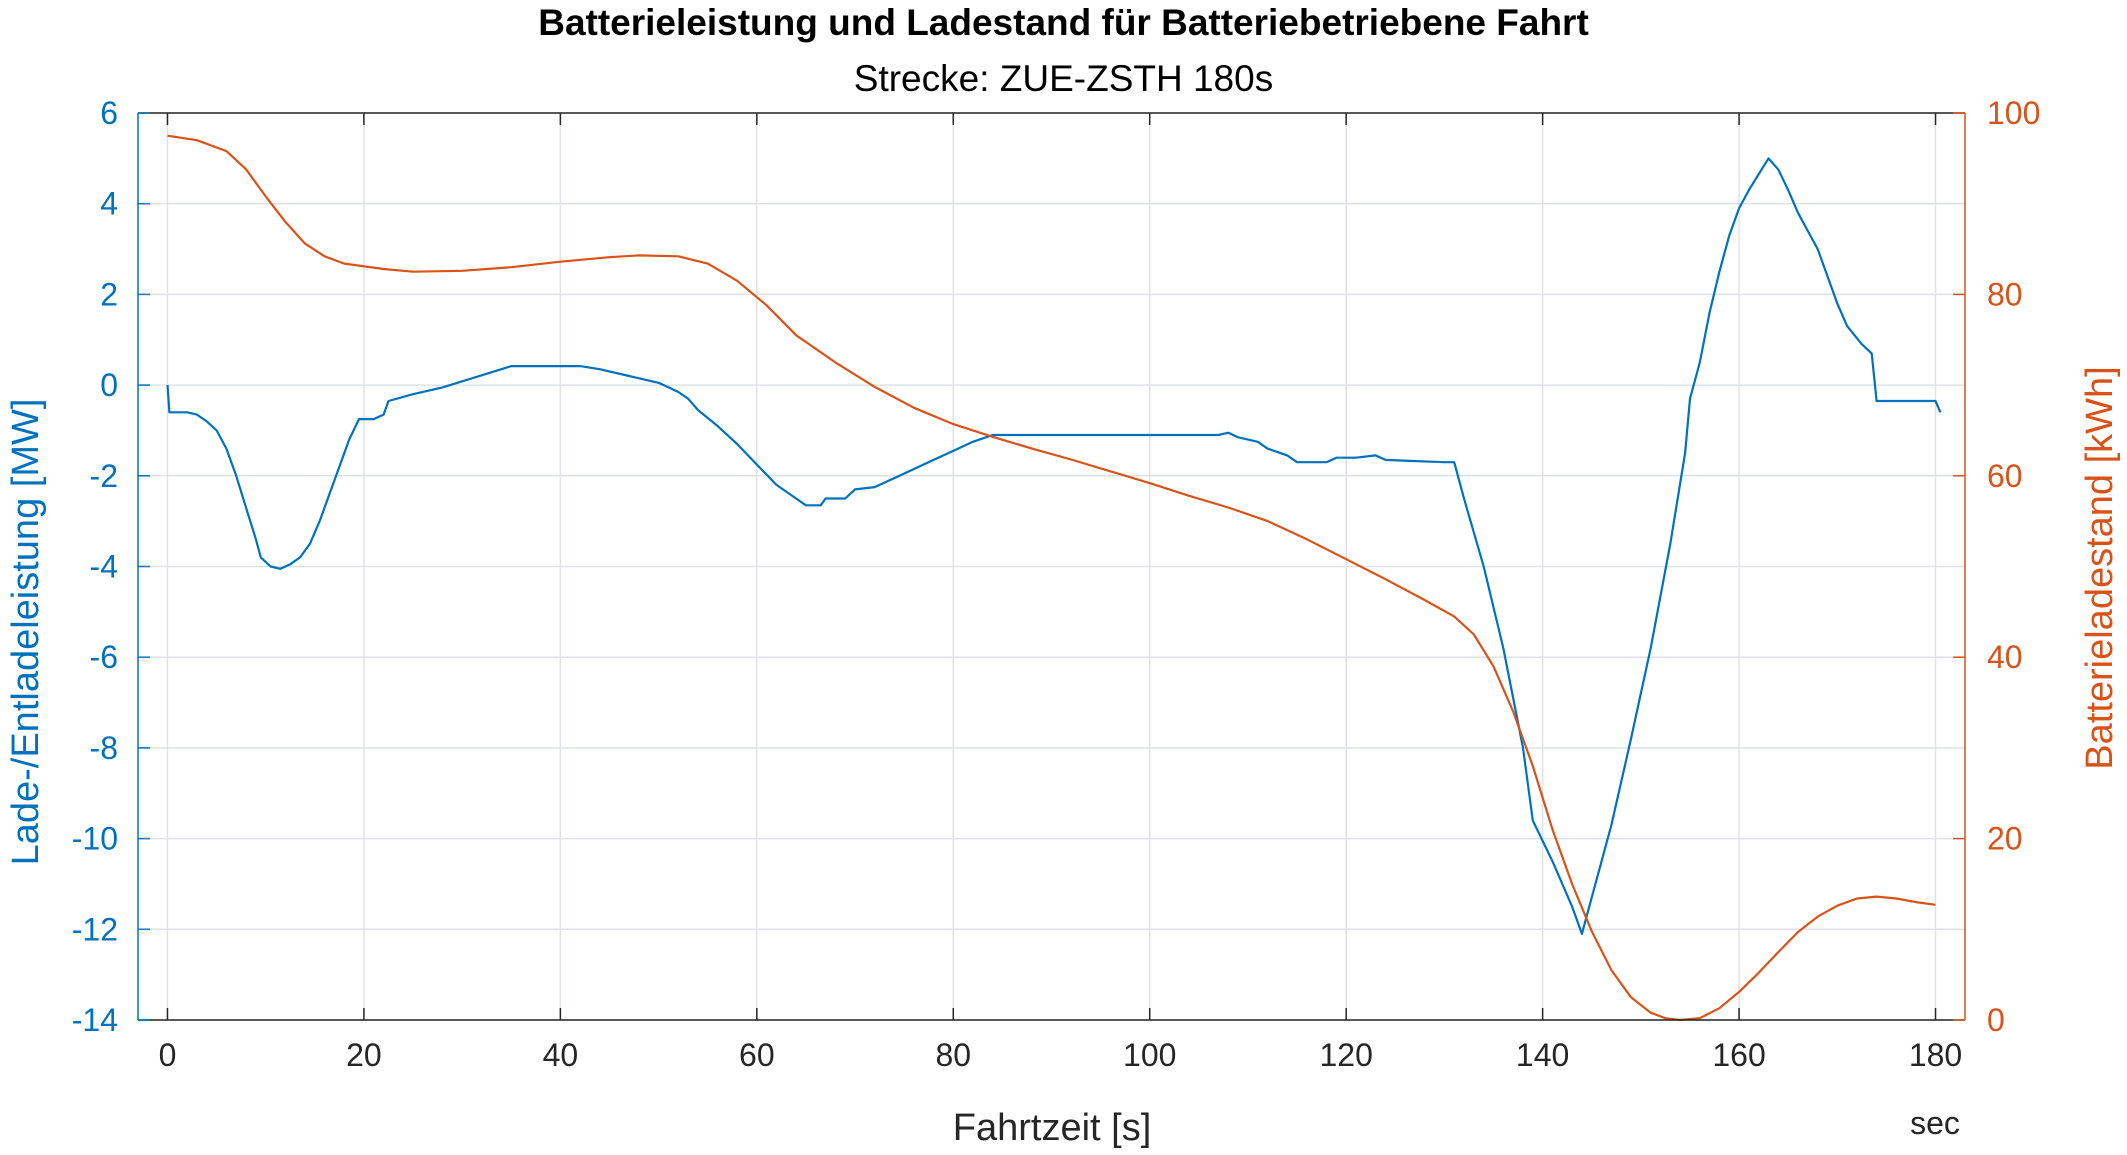 The image size is (2127, 1155). What do you see at coordinates (953, 1055) in the screenshot?
I see `x-tick-label: 80` at bounding box center [953, 1055].